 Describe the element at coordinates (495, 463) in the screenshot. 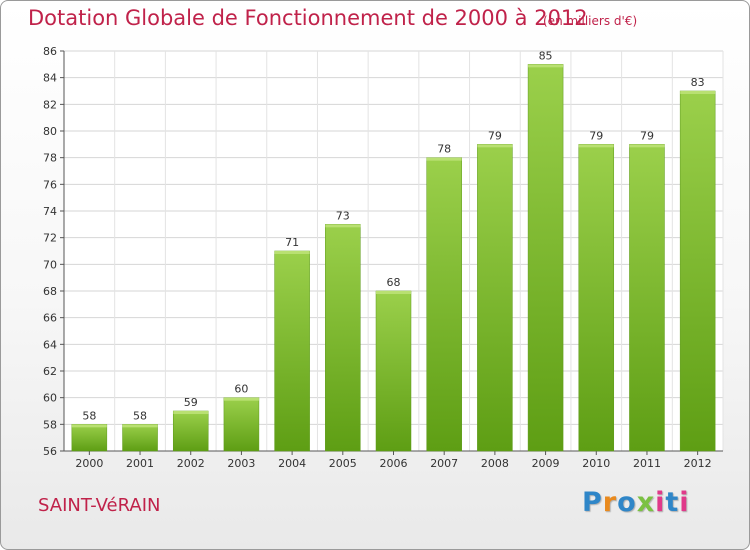

I see `x-tick-label: 2008` at that location.